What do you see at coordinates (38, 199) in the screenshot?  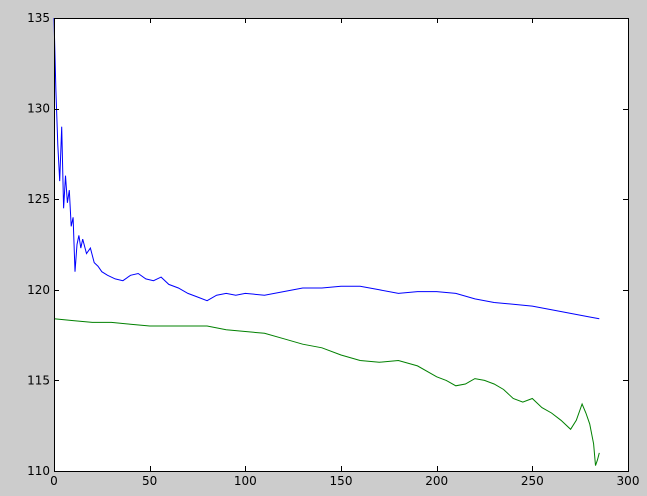 I see `y-tick-label: 125` at bounding box center [38, 199].